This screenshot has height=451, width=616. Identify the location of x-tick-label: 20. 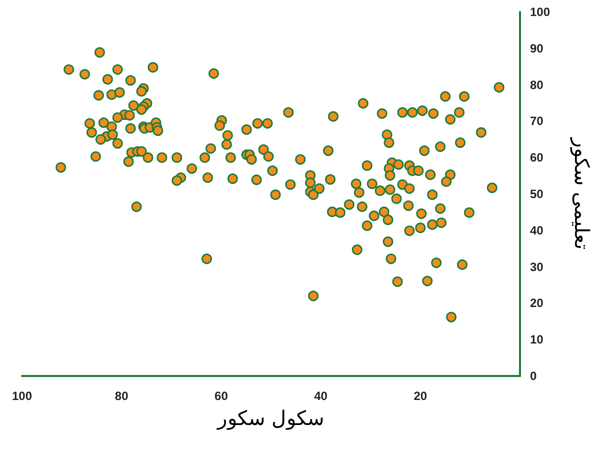
(421, 396).